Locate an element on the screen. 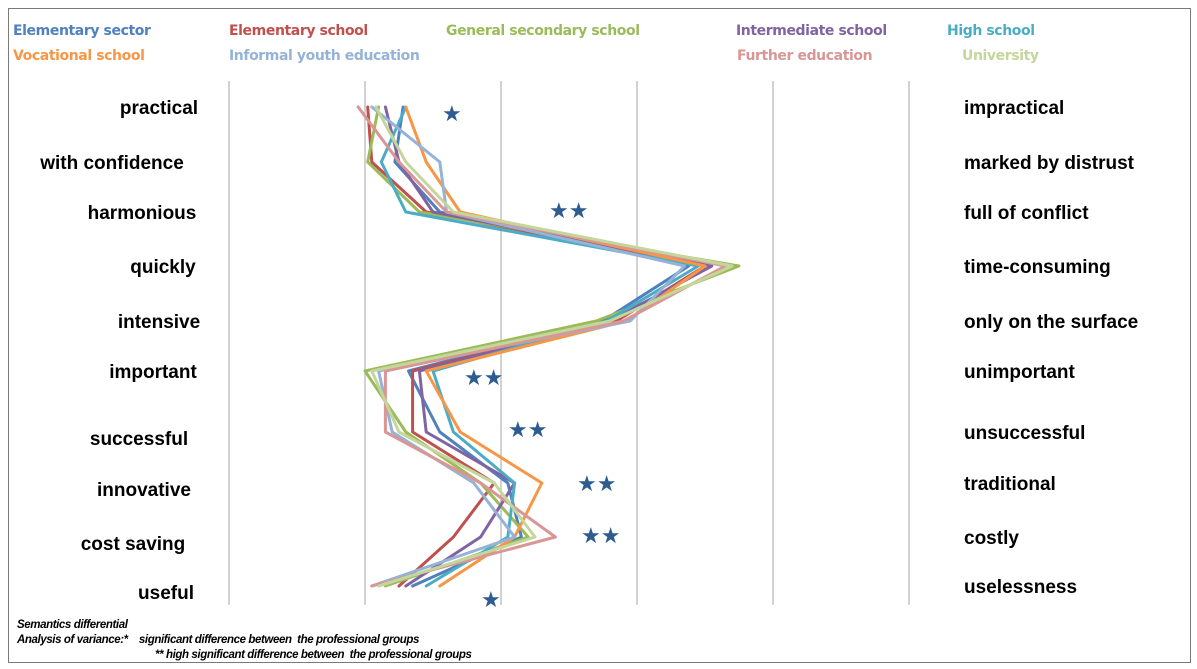 The height and width of the screenshot is (669, 1197). left-label-3: quickly is located at coordinates (163, 267).